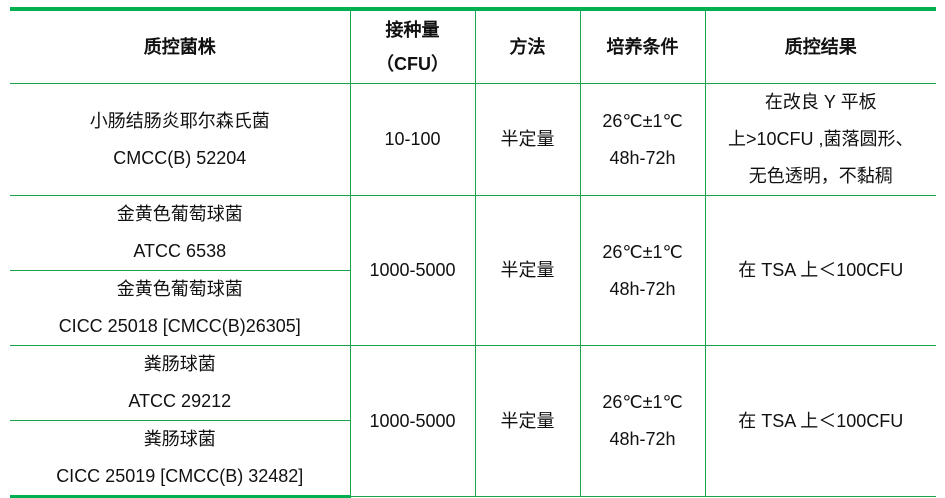  I want to click on strain-cell: 粪肠球菌 CICC 25019 [CMCC(B) 32482], so click(180, 459).